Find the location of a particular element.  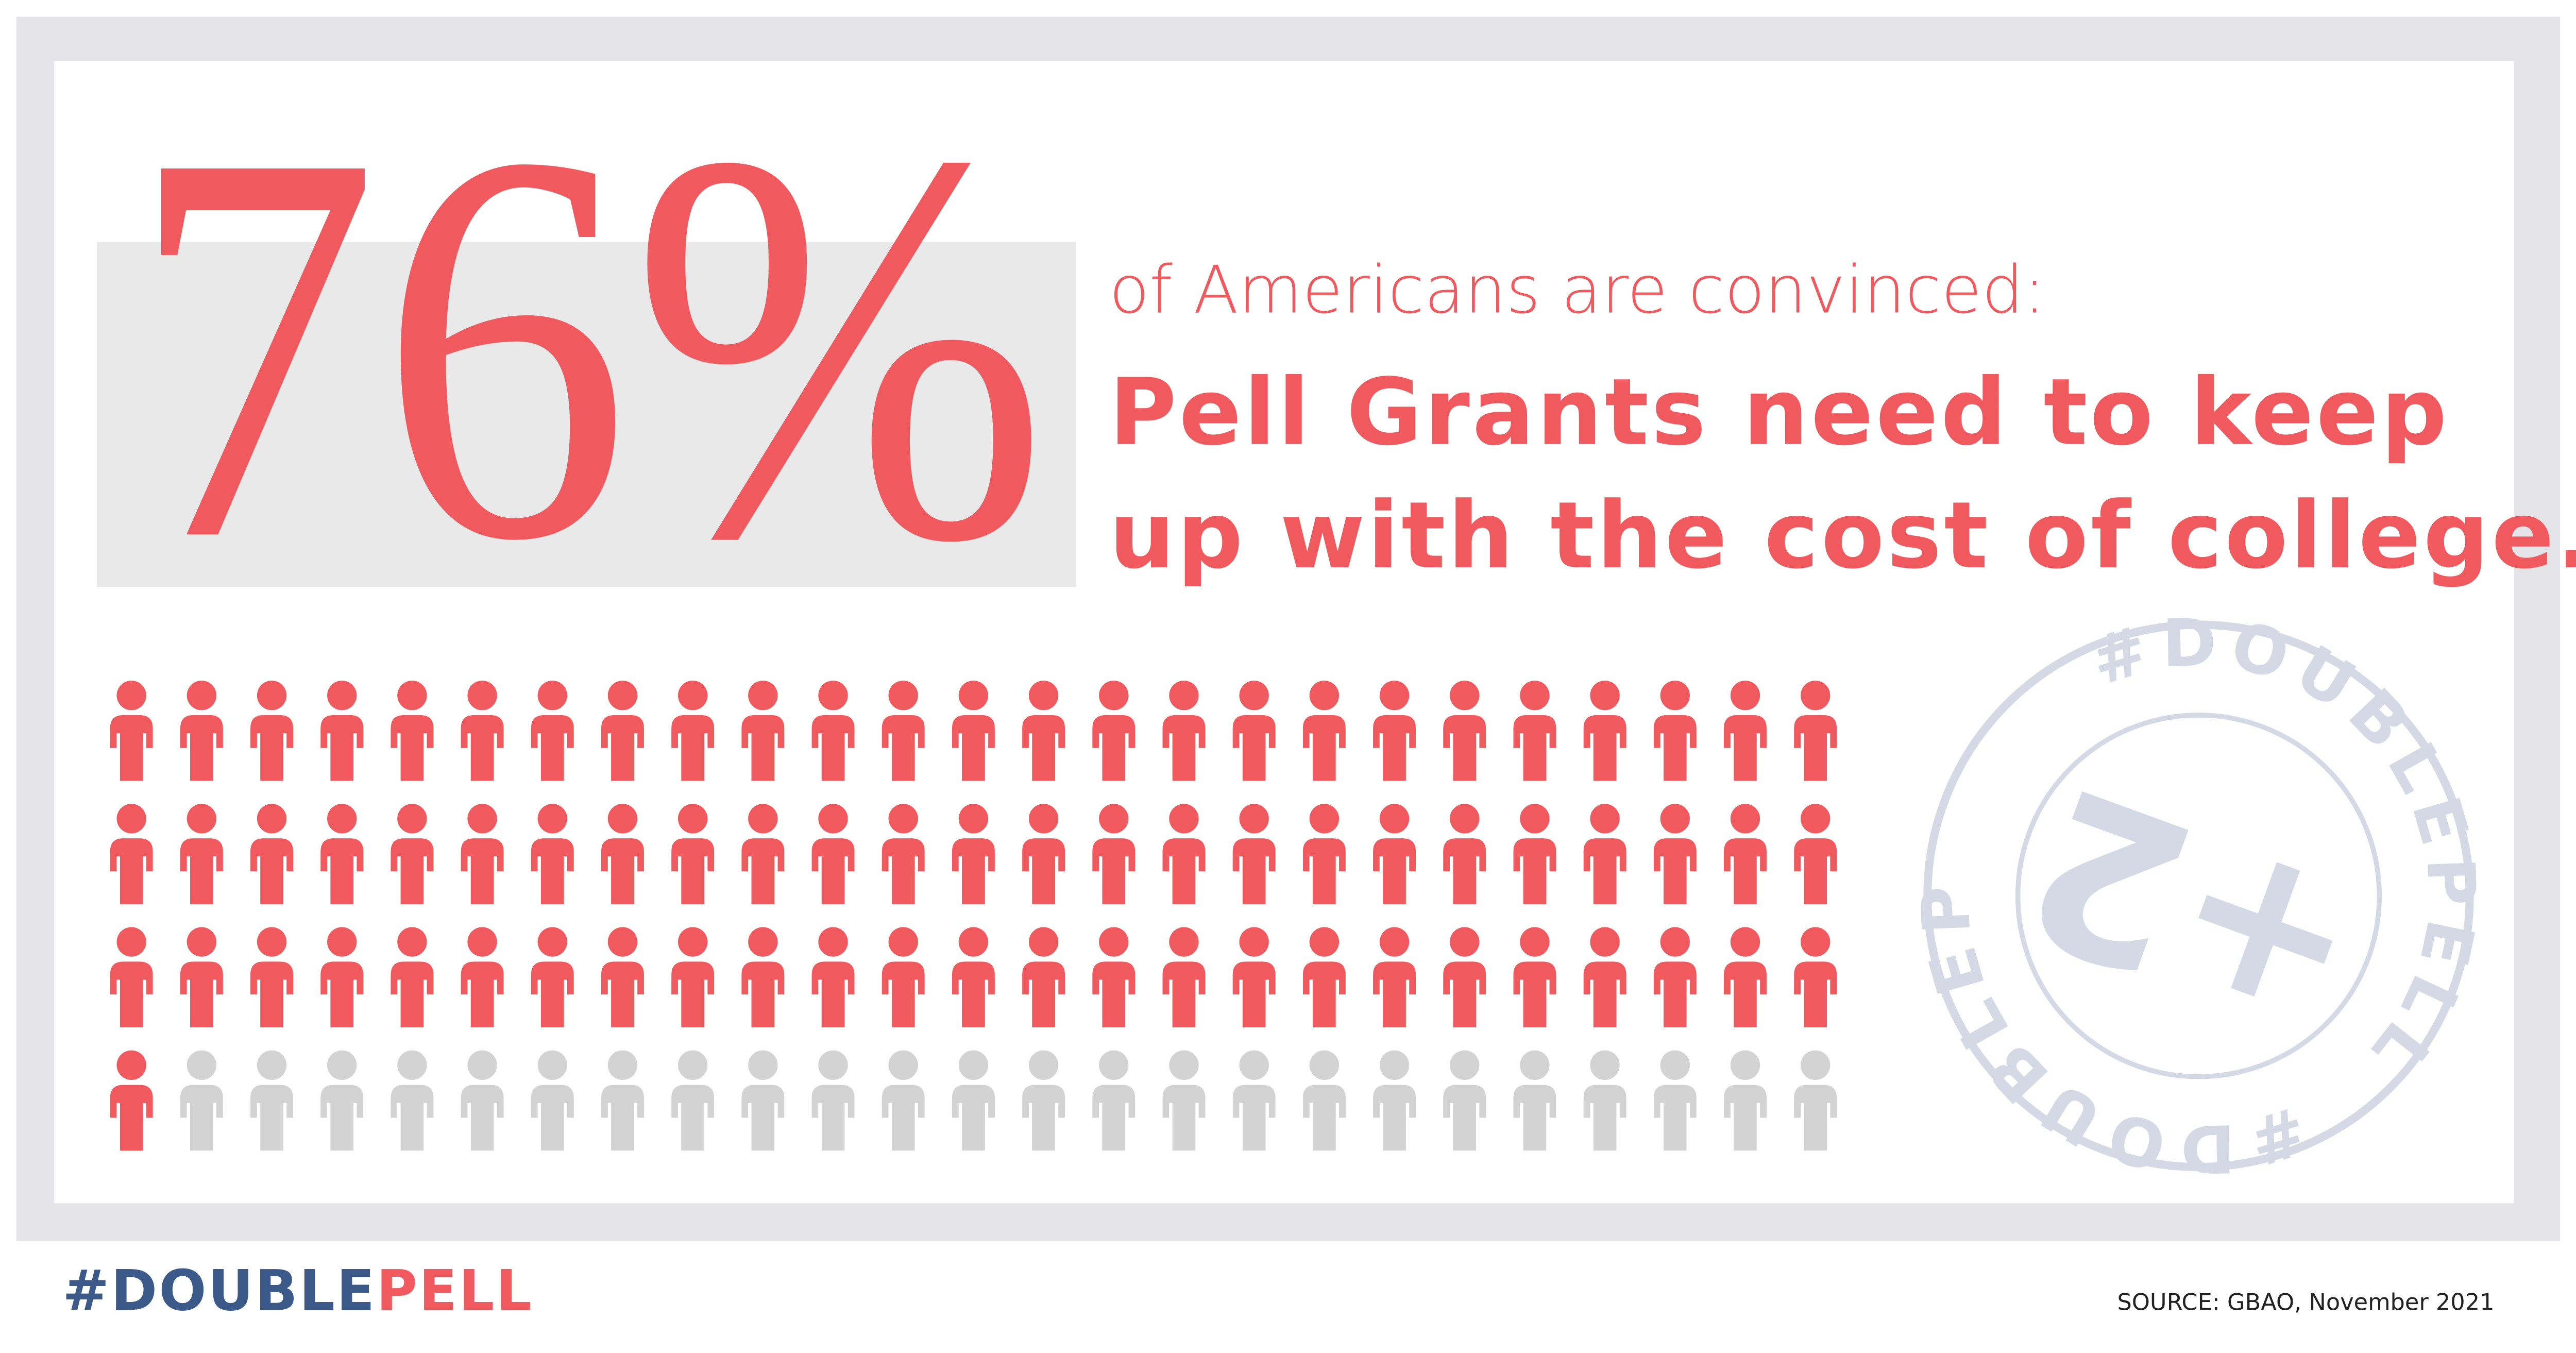

intro: of Americans are convinced: is located at coordinates (1577, 290).